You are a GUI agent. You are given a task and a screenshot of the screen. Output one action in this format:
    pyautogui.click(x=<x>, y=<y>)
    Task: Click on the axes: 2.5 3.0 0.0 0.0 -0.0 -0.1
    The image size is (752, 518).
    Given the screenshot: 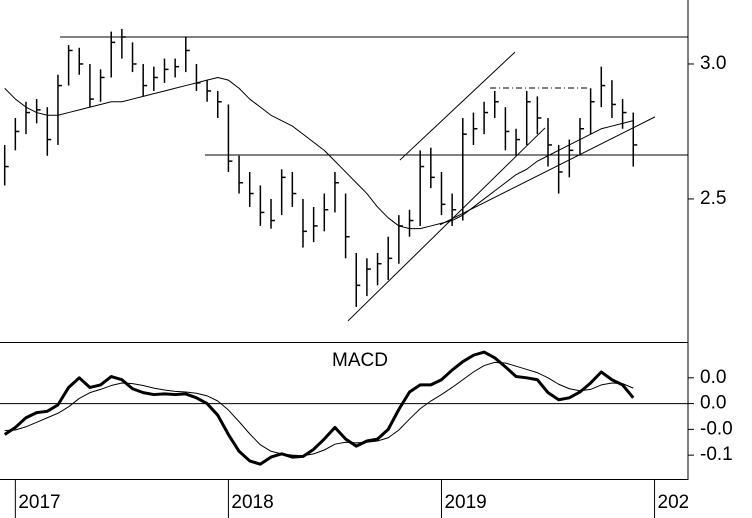 What is the action you would take?
    pyautogui.click(x=710, y=259)
    